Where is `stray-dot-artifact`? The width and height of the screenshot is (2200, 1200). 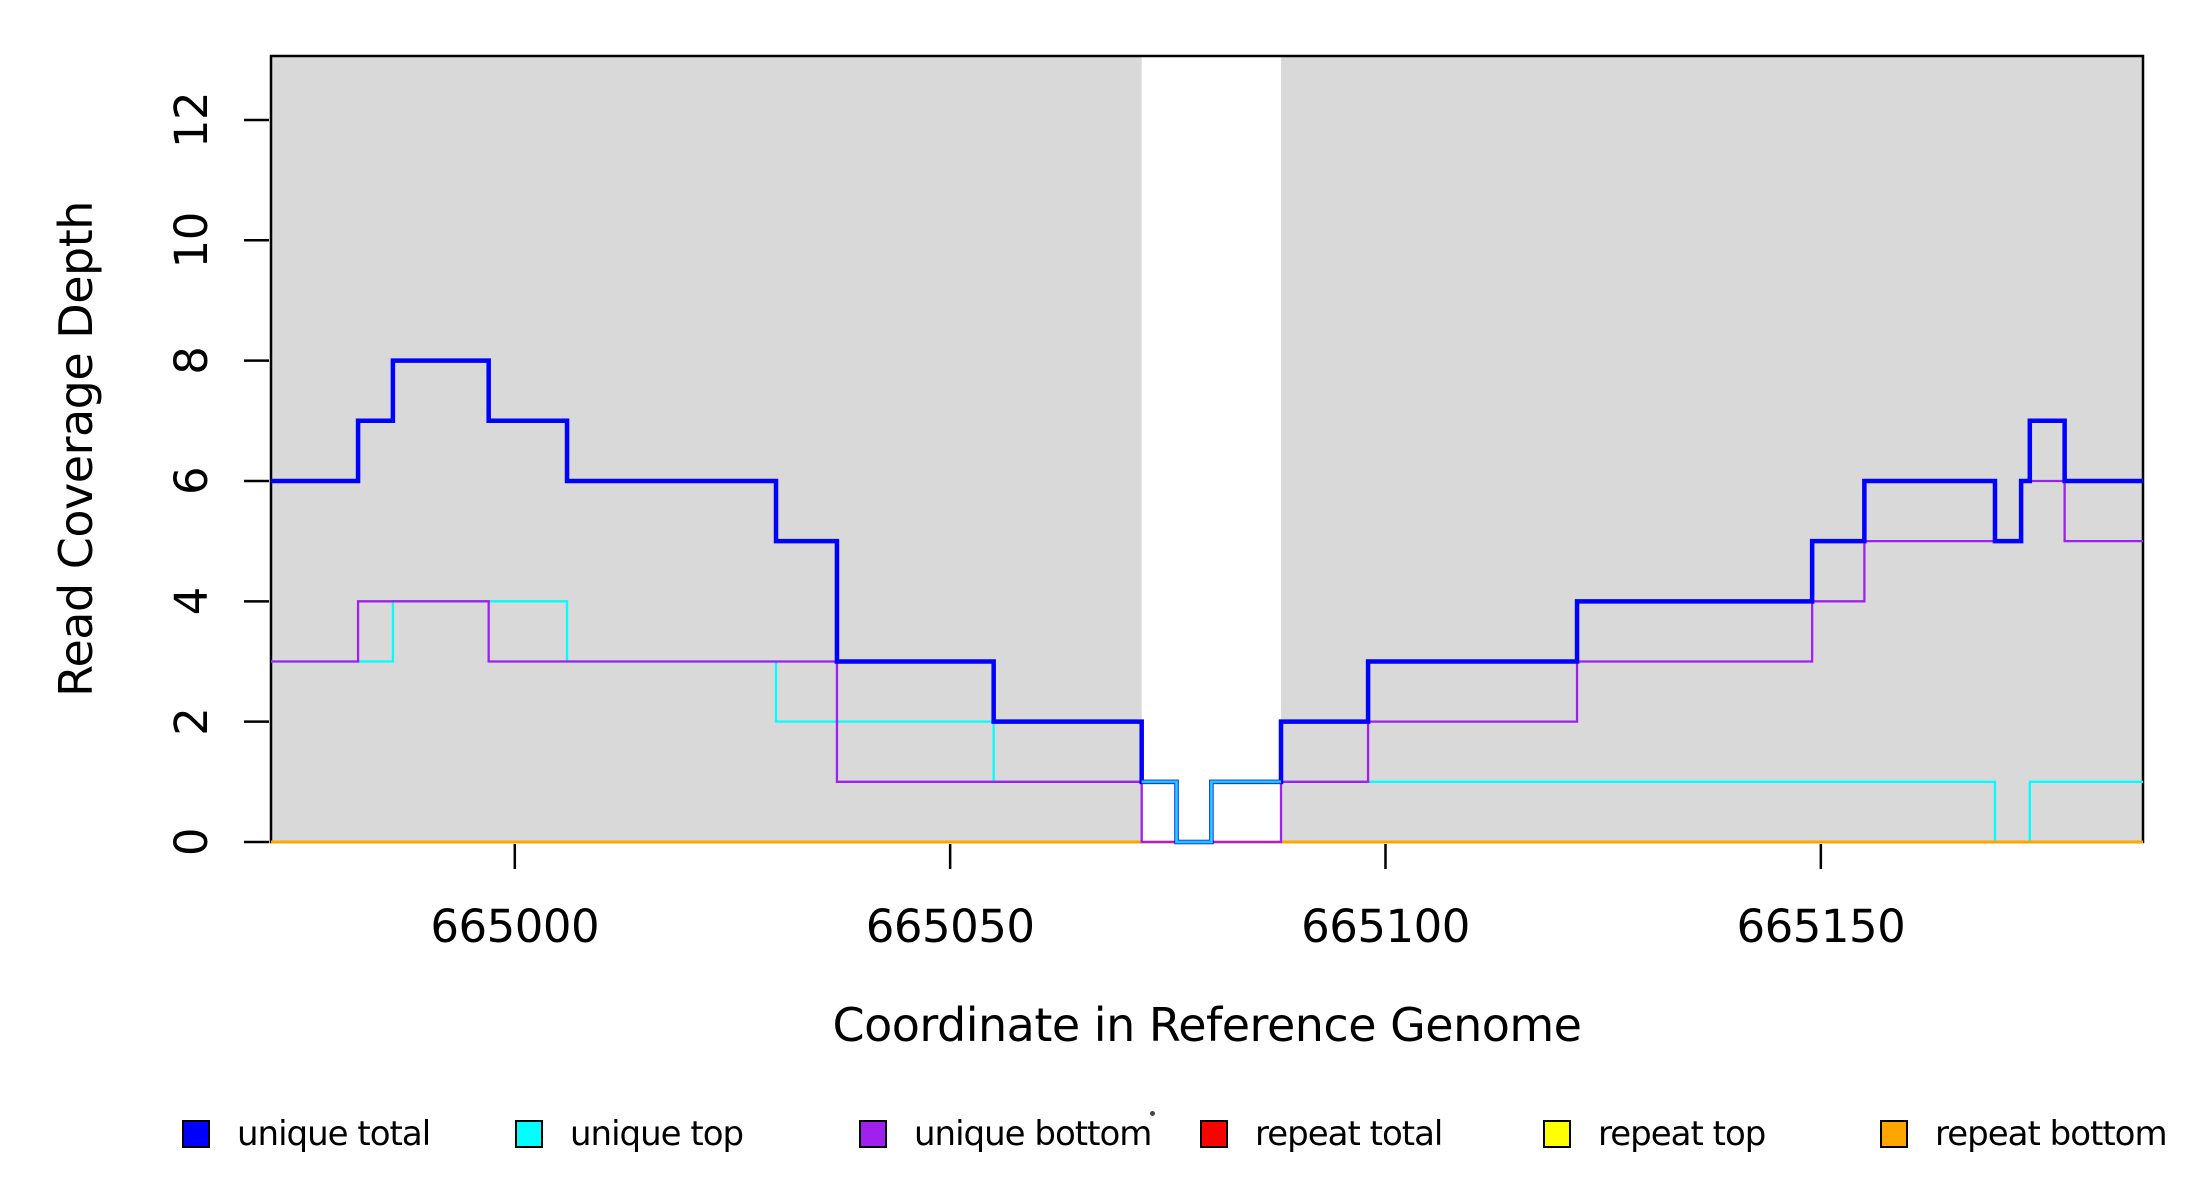 stray-dot-artifact is located at coordinates (1152, 1113).